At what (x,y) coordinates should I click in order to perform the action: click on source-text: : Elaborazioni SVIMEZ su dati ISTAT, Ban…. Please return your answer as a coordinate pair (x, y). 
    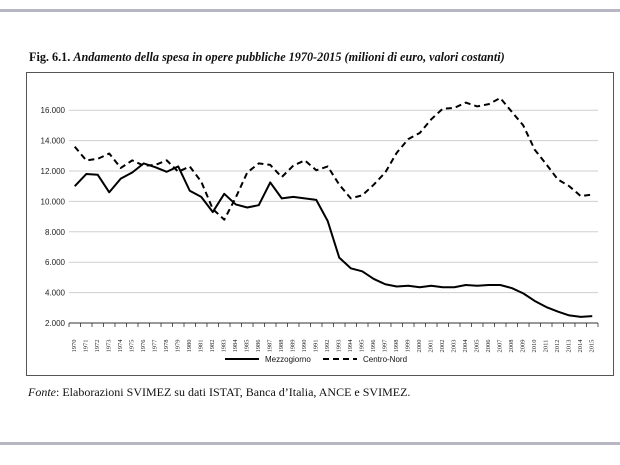
    Looking at the image, I should click on (233, 392).